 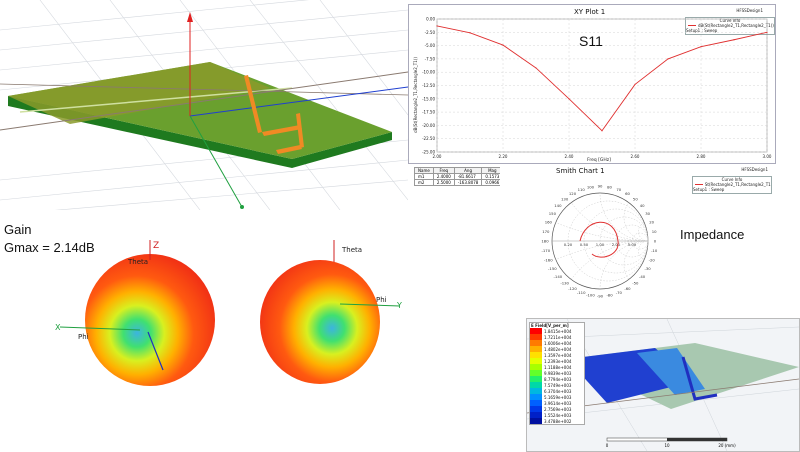 What do you see at coordinates (18, 229) in the screenshot?
I see `gain-annotation: Gain` at bounding box center [18, 229].